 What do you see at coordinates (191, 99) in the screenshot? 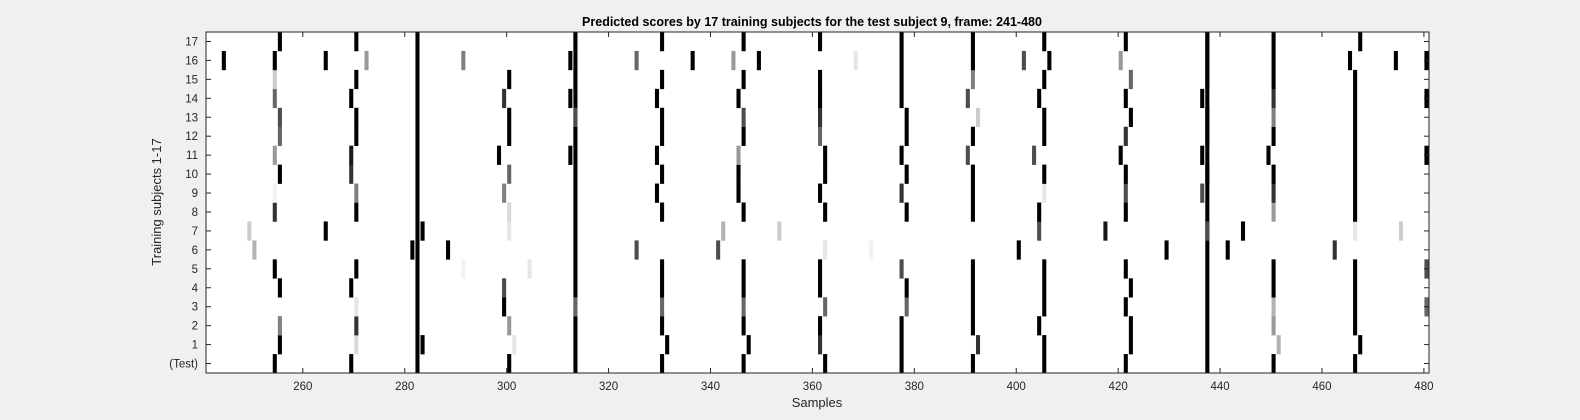
I see `y-tick-label: 14` at bounding box center [191, 99].